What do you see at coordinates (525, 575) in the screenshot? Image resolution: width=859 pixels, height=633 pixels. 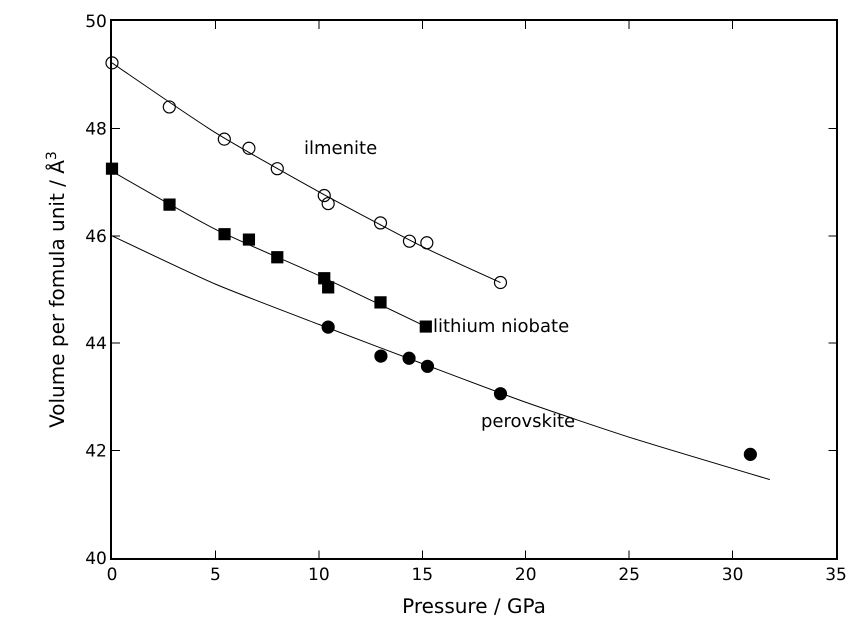 I see `x-tick-label: 20` at bounding box center [525, 575].